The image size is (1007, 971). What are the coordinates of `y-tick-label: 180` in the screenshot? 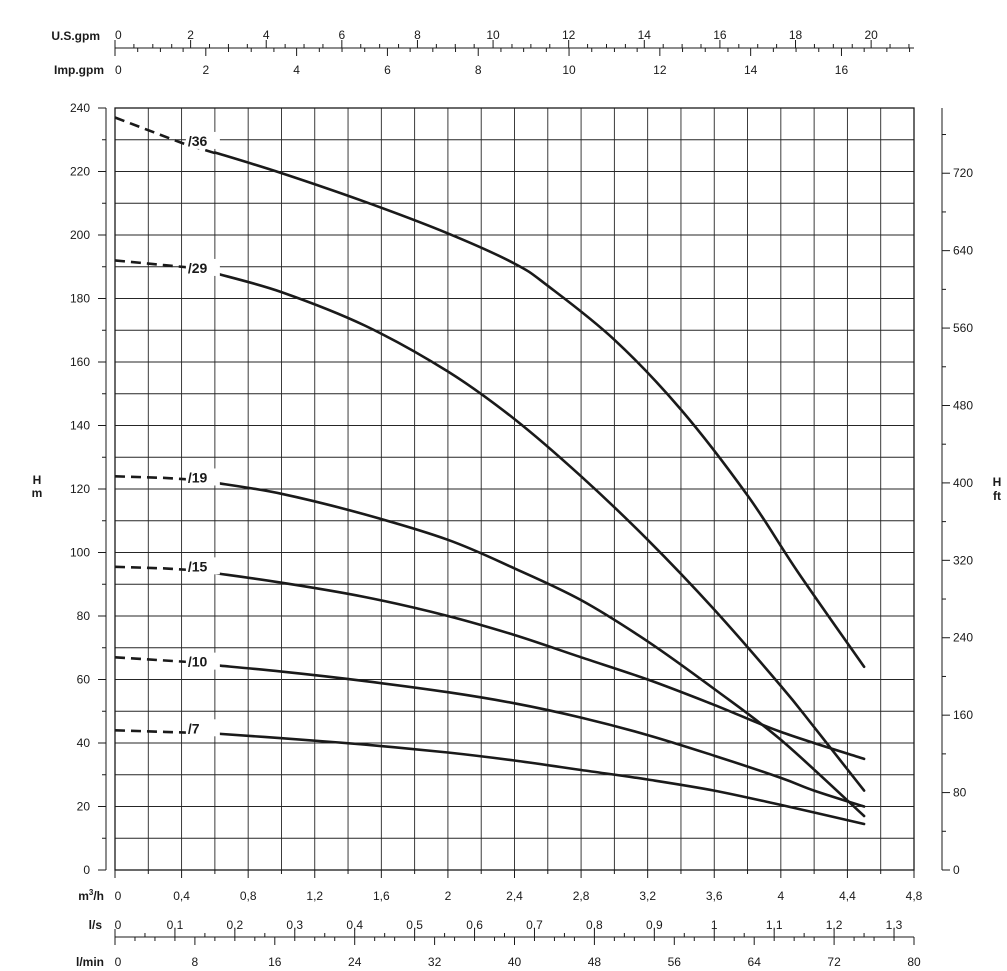 It's located at (80, 299).